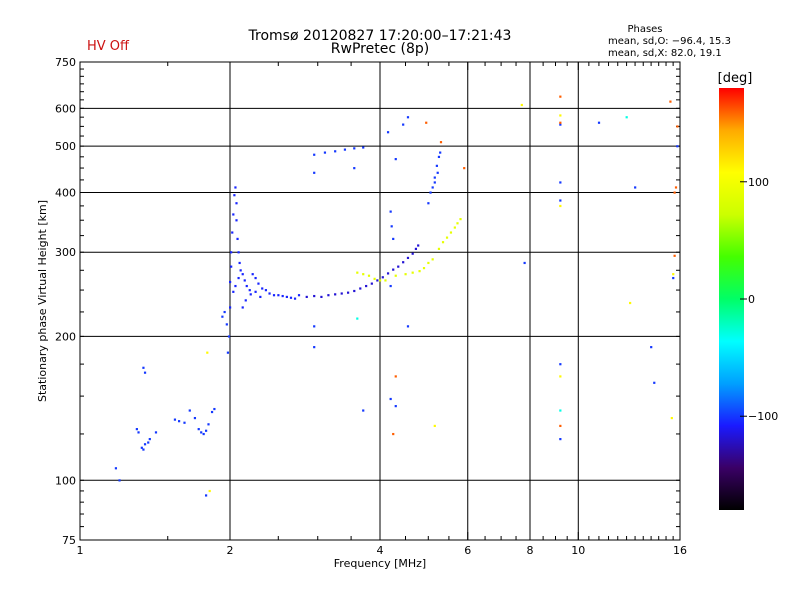 The width and height of the screenshot is (800, 600). I want to click on y-tick-label: 750, so click(65, 62).